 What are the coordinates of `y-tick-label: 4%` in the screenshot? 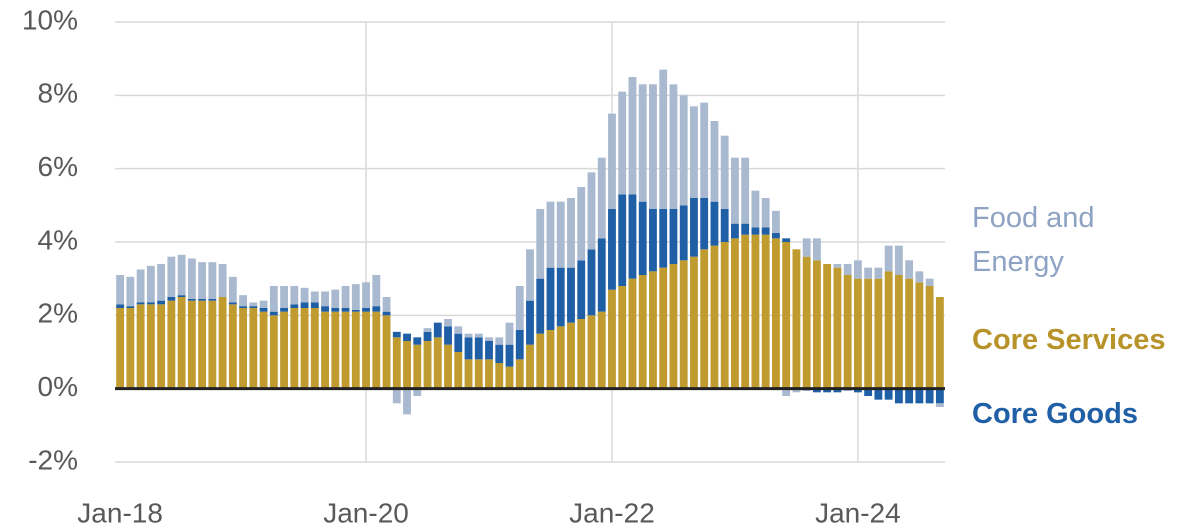 It's located at (58, 239).